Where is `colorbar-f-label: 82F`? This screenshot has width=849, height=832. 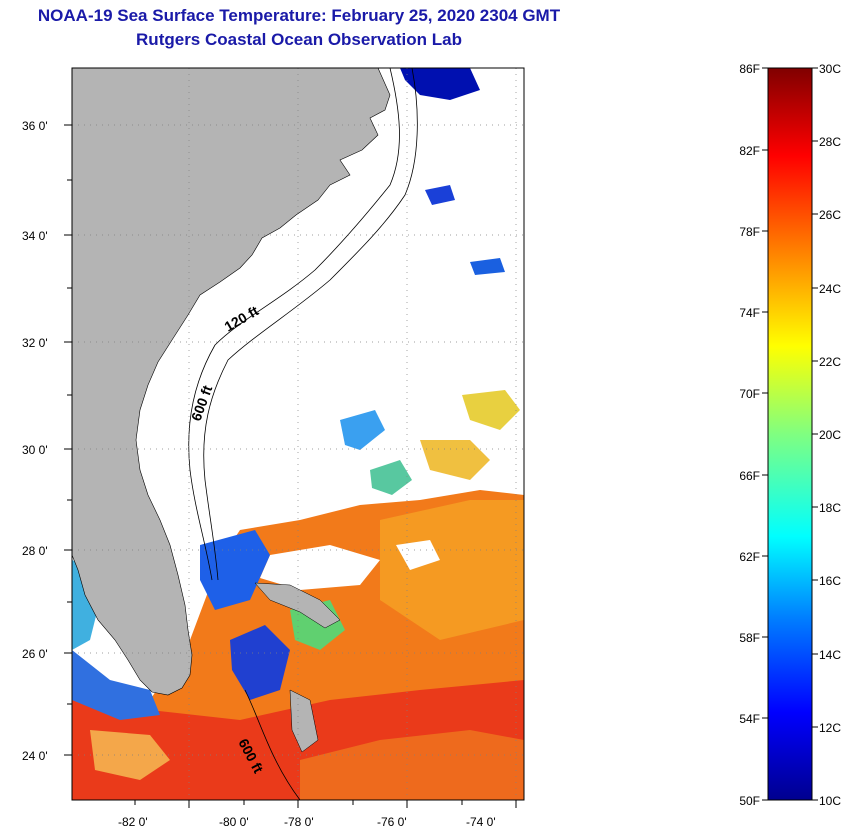
colorbar-f-label: 82F is located at coordinates (749, 151).